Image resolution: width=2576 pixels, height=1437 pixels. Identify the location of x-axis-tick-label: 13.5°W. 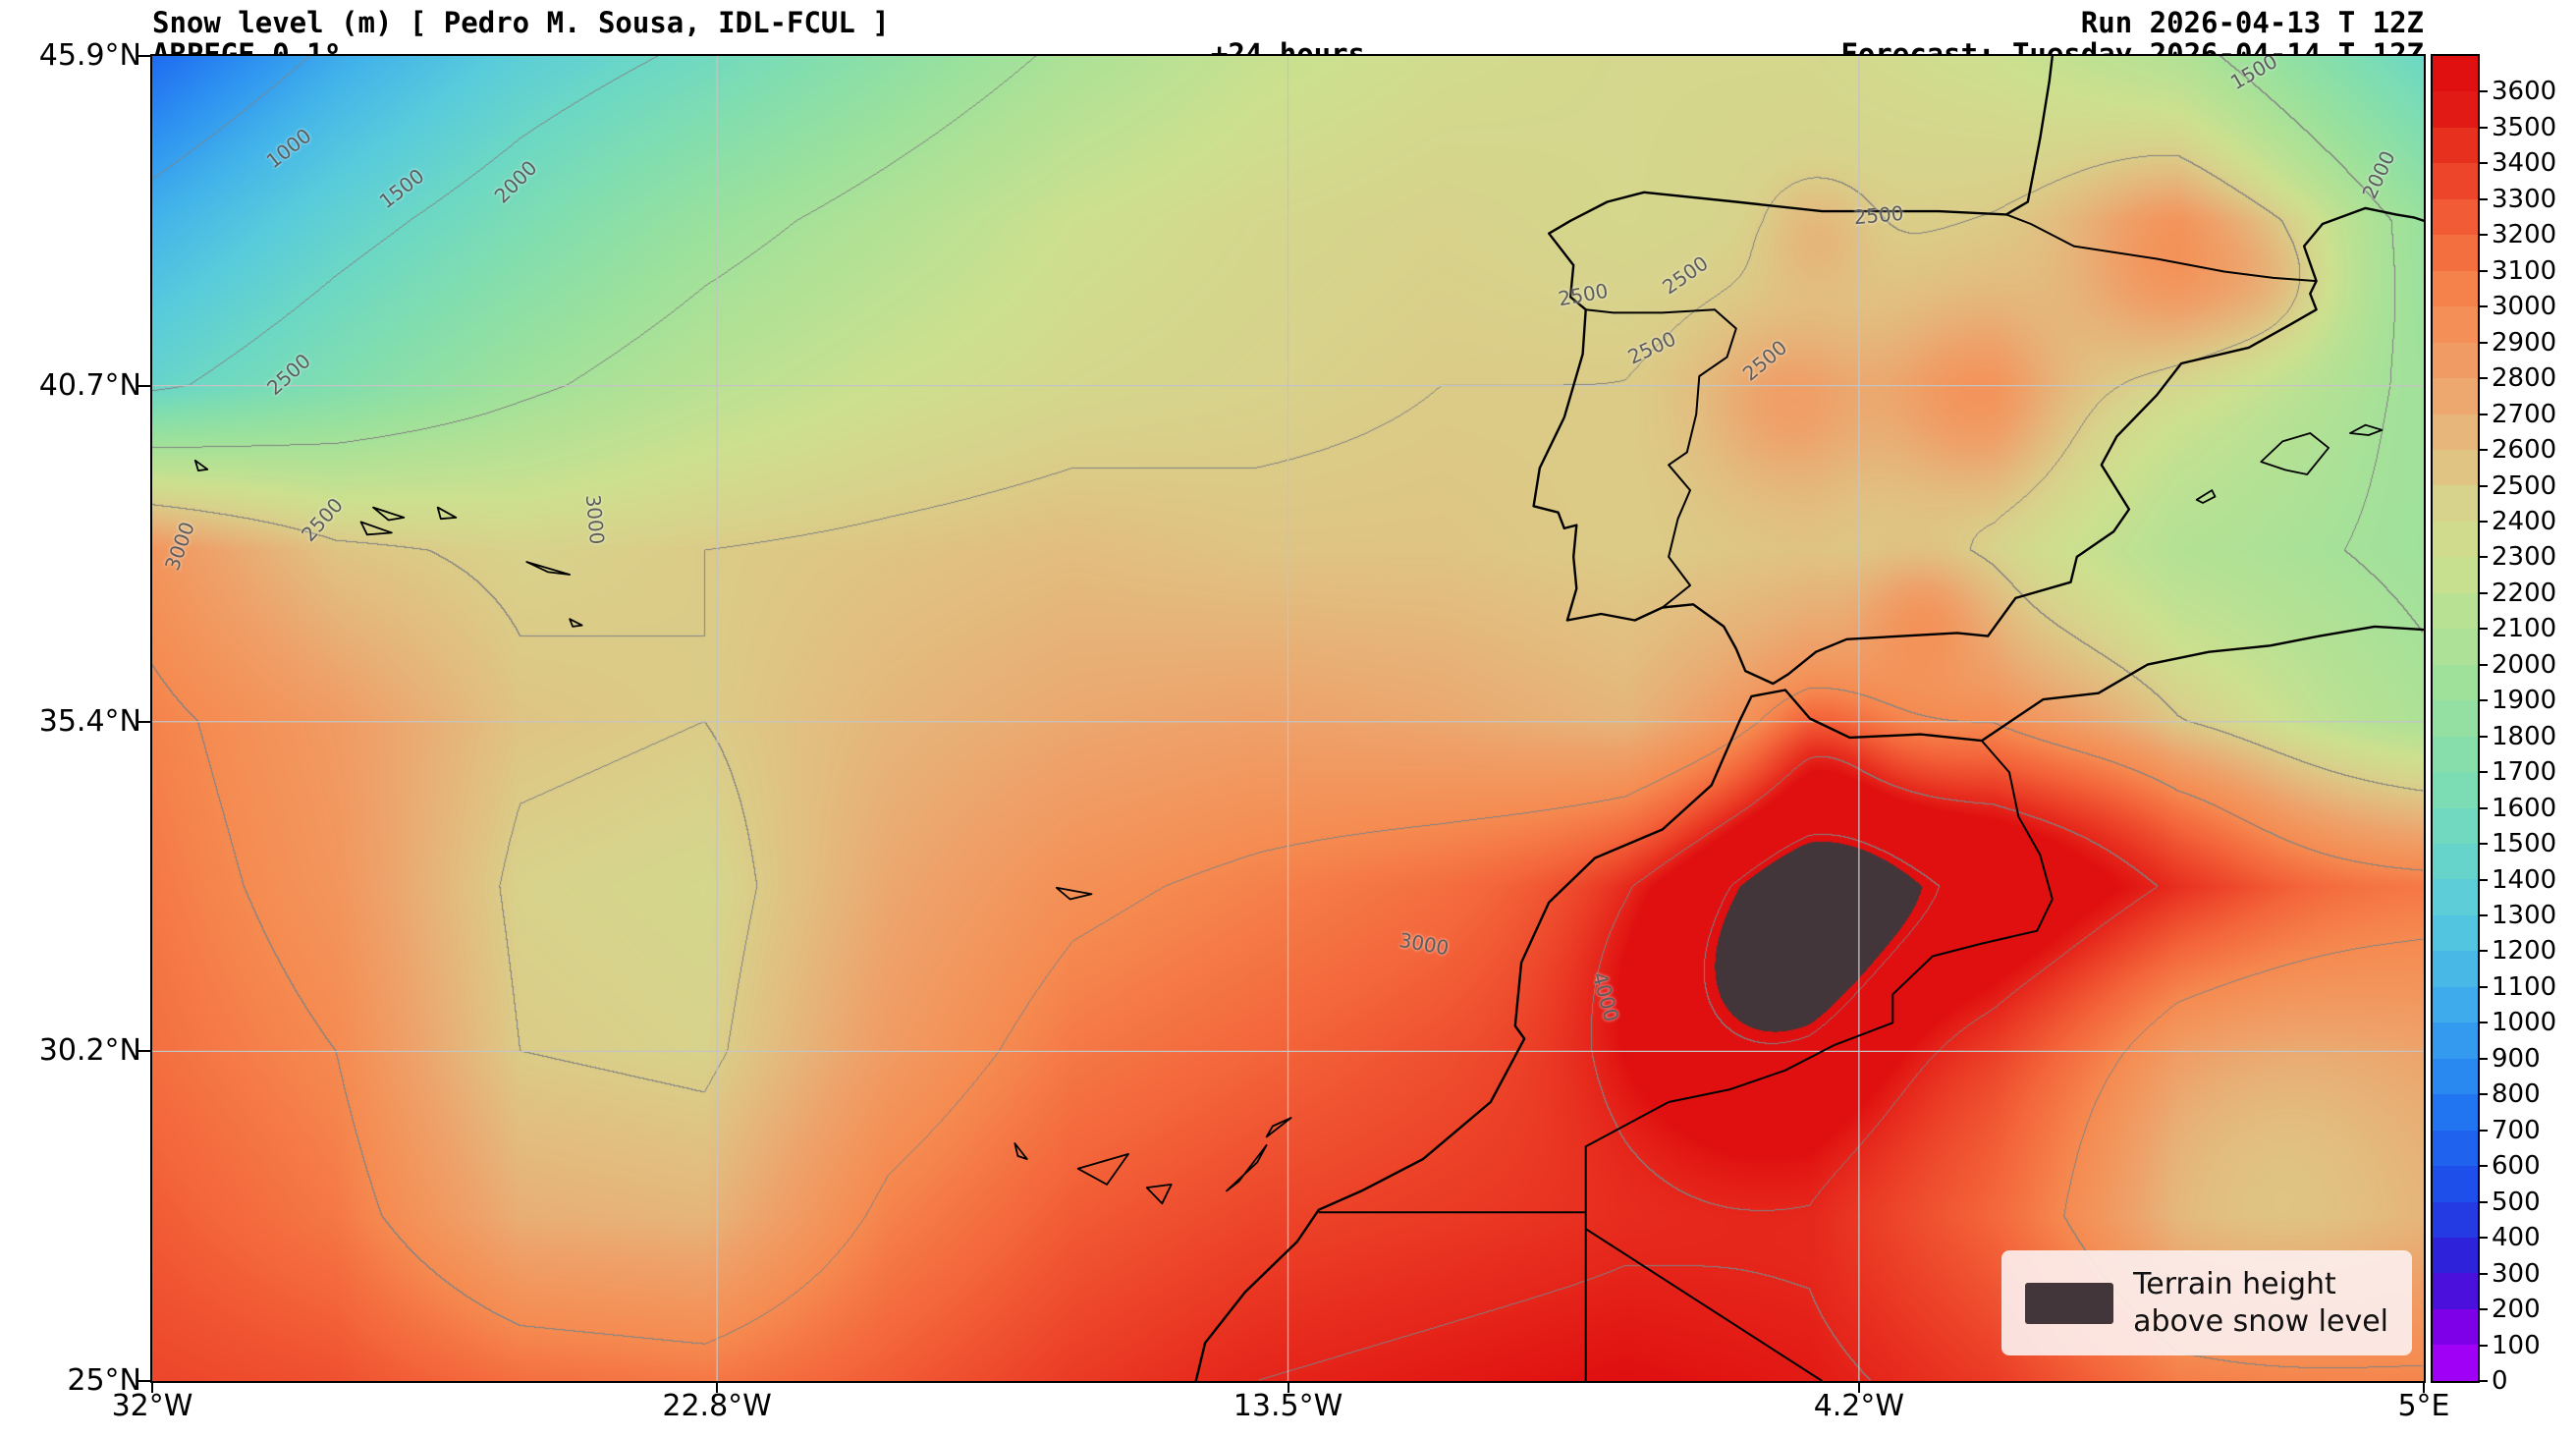
(1288, 1406).